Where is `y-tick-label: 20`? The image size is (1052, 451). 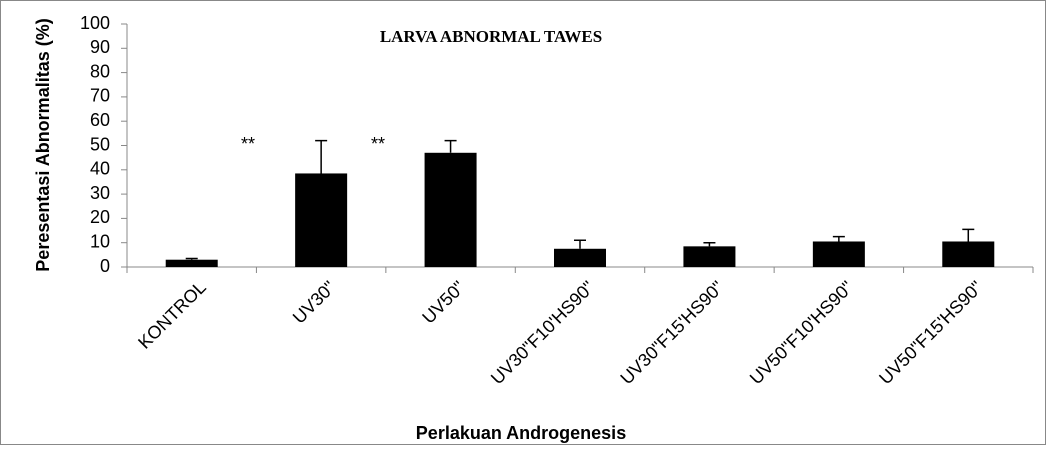
y-tick-label: 20 is located at coordinates (100, 217).